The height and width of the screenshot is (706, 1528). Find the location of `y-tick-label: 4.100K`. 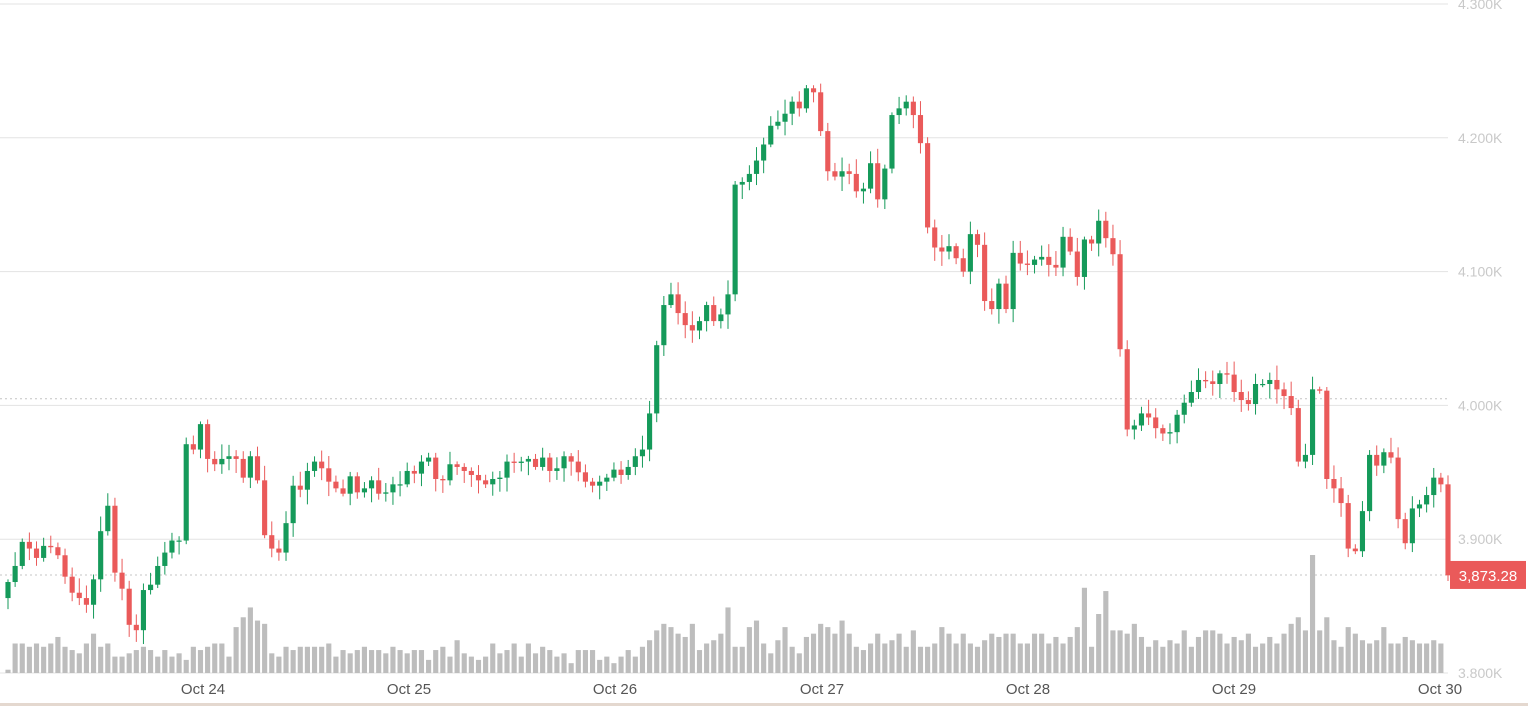

y-tick-label: 4.100K is located at coordinates (1480, 272).